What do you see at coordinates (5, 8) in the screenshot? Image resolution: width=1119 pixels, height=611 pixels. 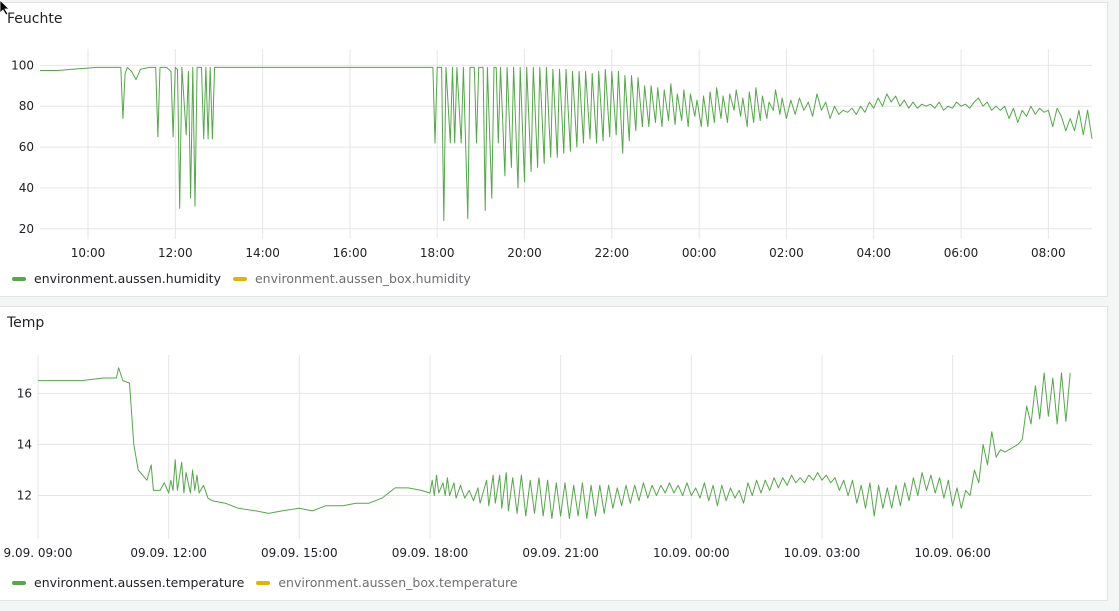 I see `mouse-cursor-icon` at bounding box center [5, 8].